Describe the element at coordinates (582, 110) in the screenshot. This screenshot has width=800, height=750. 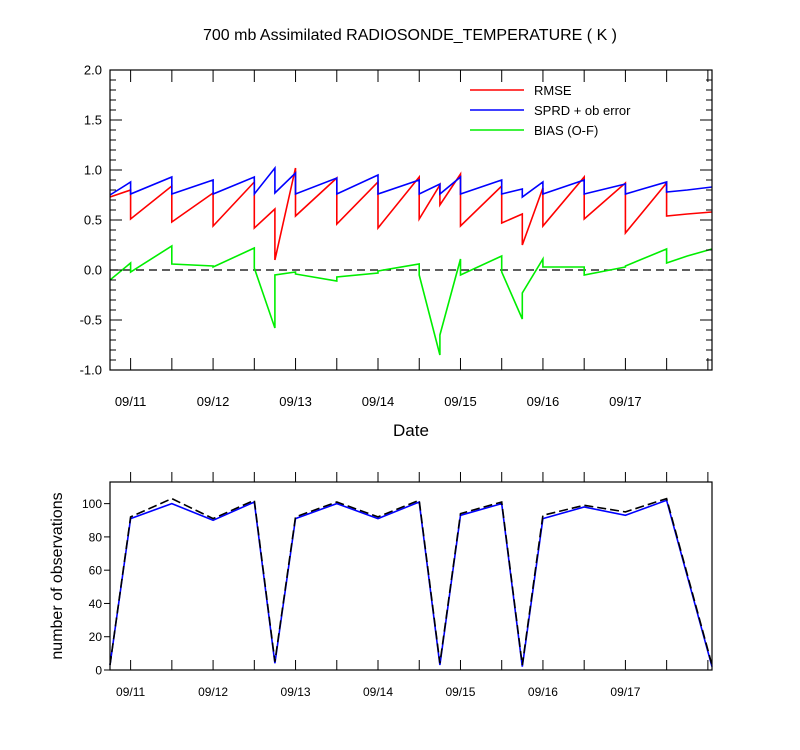
I see `legend-label: SPRD + ob error` at that location.